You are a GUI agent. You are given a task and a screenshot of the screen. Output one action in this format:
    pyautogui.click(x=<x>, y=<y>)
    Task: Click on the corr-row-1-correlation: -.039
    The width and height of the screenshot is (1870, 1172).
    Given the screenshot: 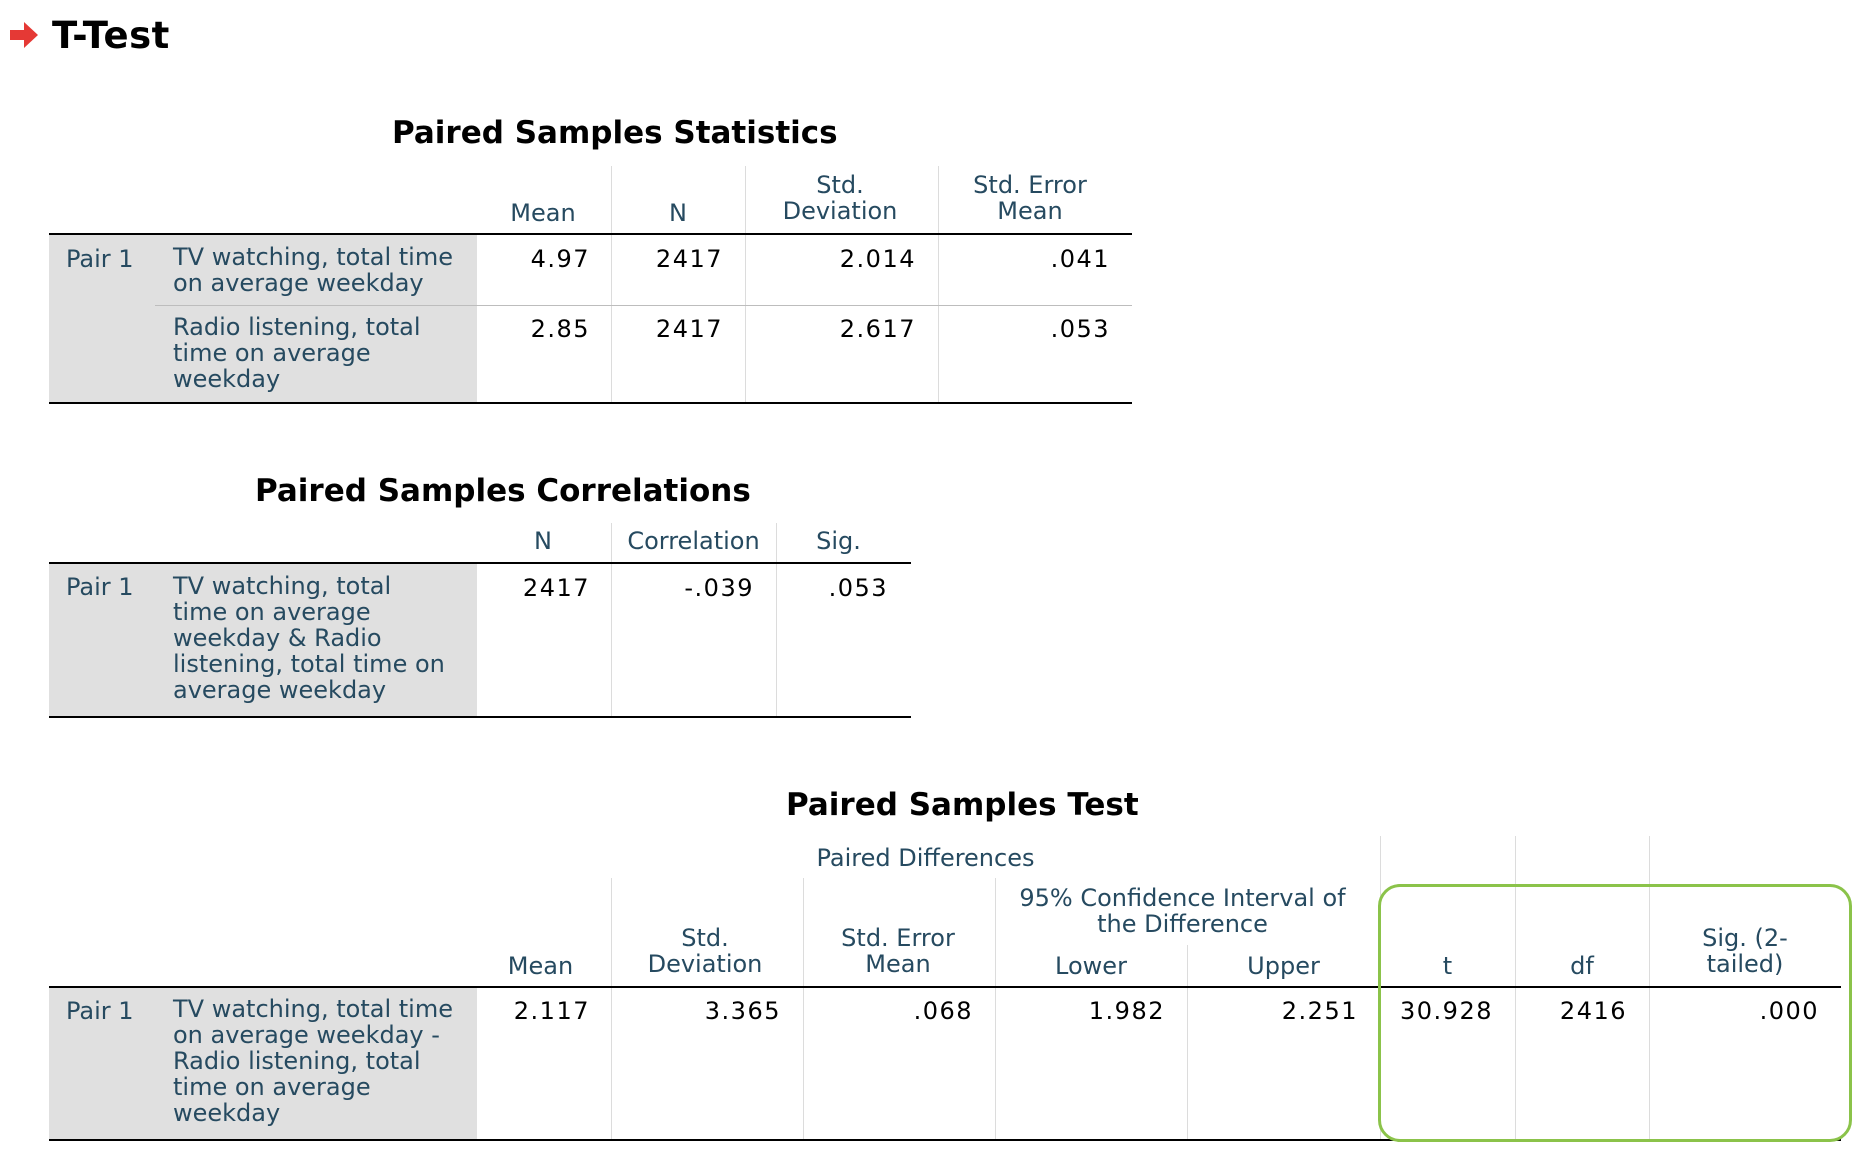 What is the action you would take?
    pyautogui.click(x=719, y=588)
    